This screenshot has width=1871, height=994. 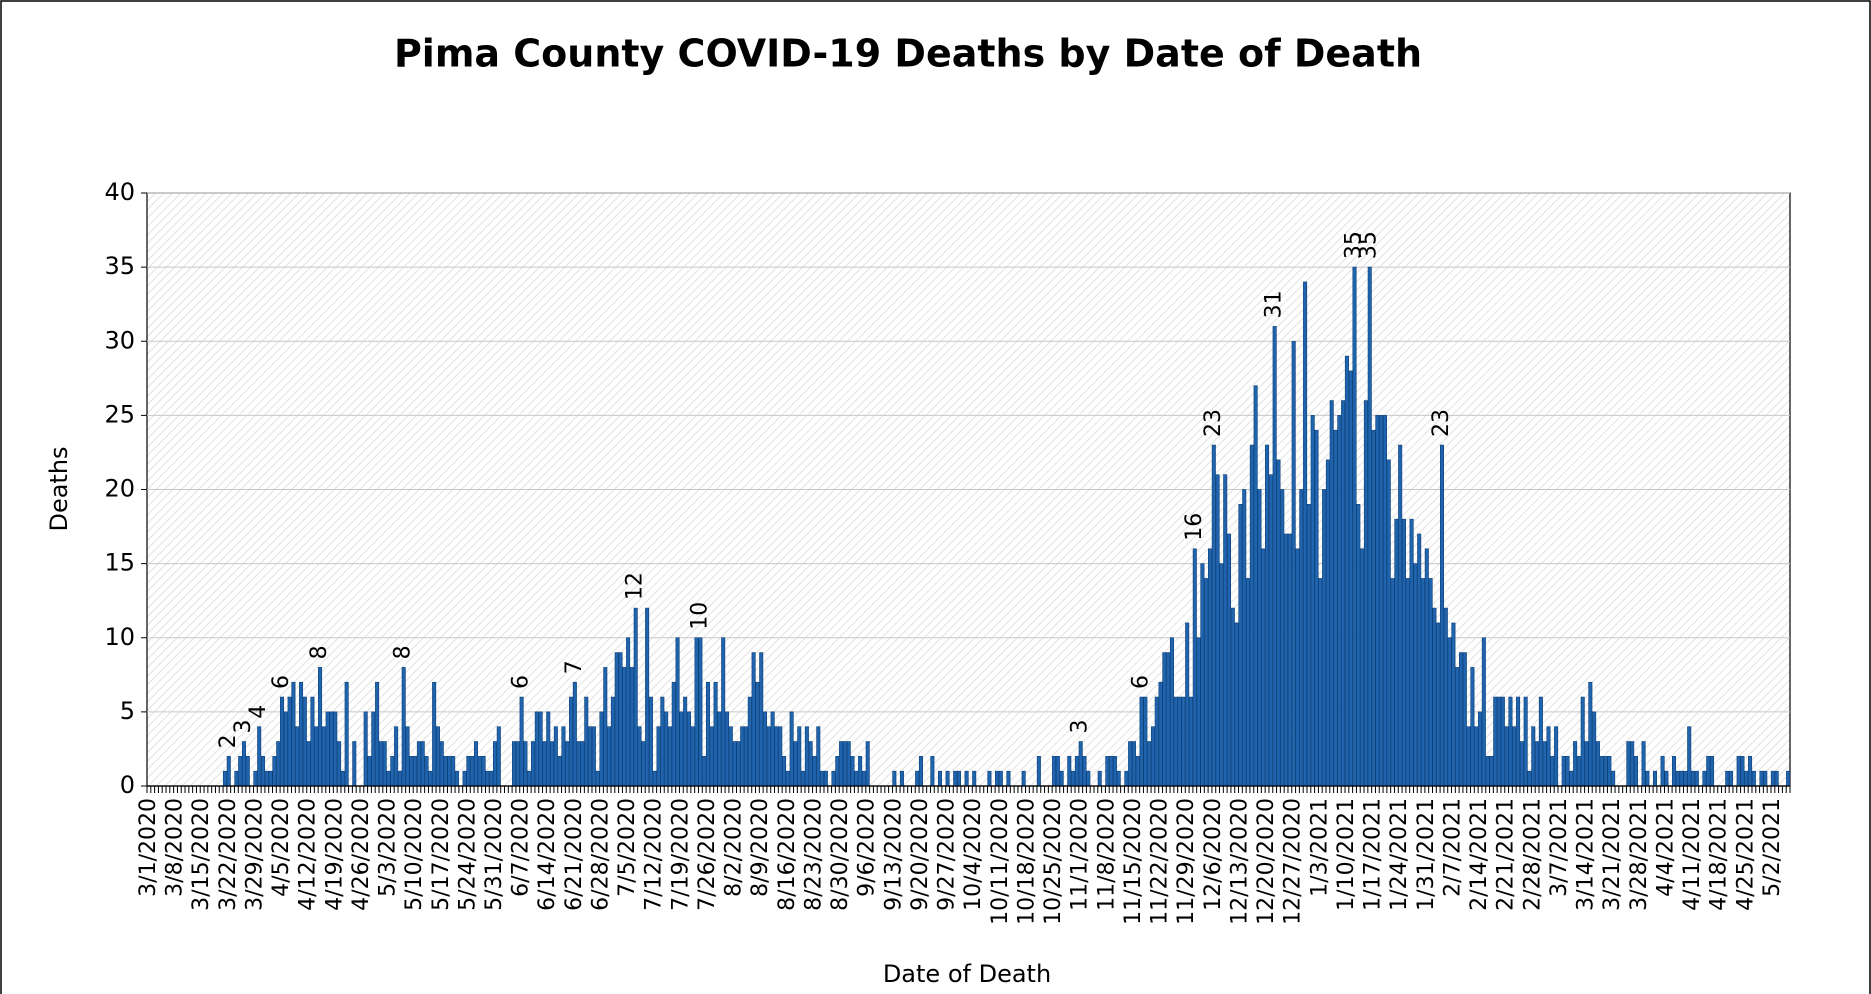 I want to click on data-label: 31, so click(x=1274, y=304).